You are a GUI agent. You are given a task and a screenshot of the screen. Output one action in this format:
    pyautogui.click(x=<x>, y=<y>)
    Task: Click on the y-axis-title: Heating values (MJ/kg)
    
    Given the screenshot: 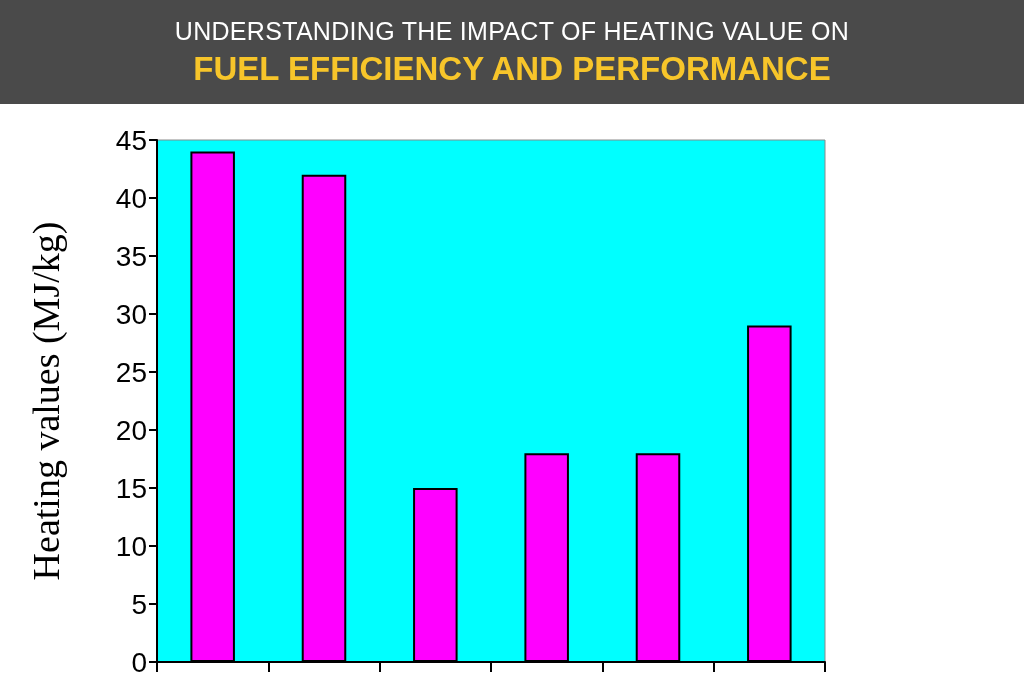 What is the action you would take?
    pyautogui.click(x=46, y=401)
    